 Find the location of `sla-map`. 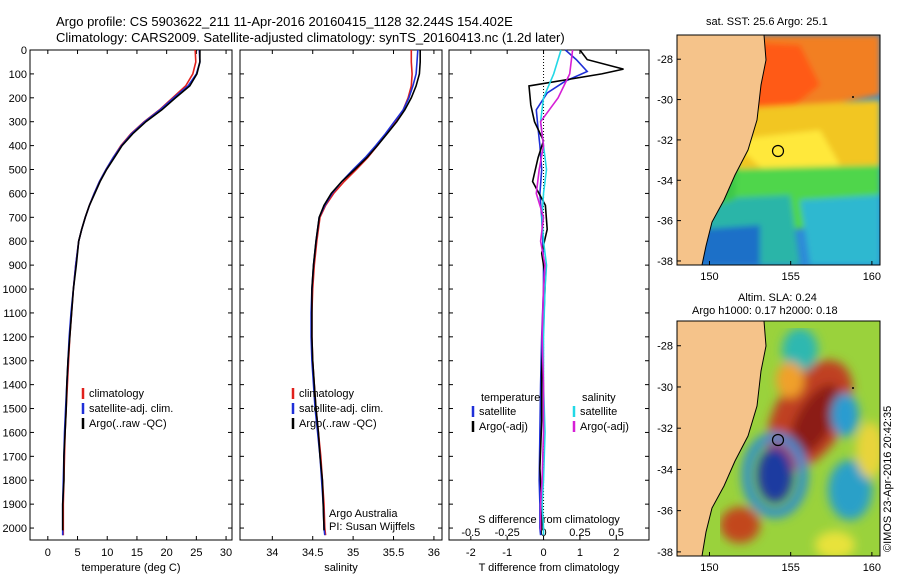

sla-map is located at coordinates (778, 438).